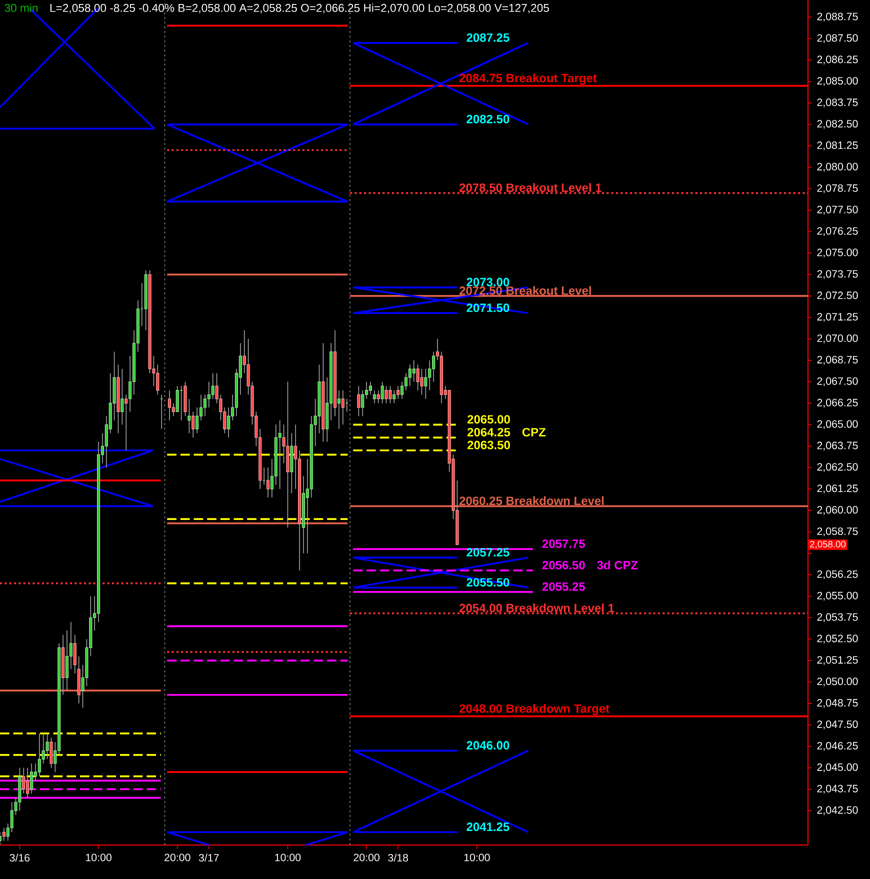 This screenshot has height=879, width=870. What do you see at coordinates (488, 282) in the screenshot?
I see `annotation: 2073.00` at bounding box center [488, 282].